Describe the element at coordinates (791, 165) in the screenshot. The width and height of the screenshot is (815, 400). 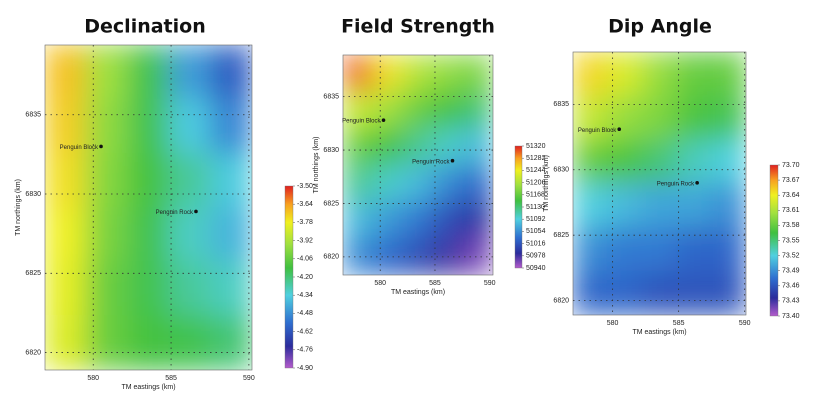
I see `colorbar-label: 73.70` at that location.